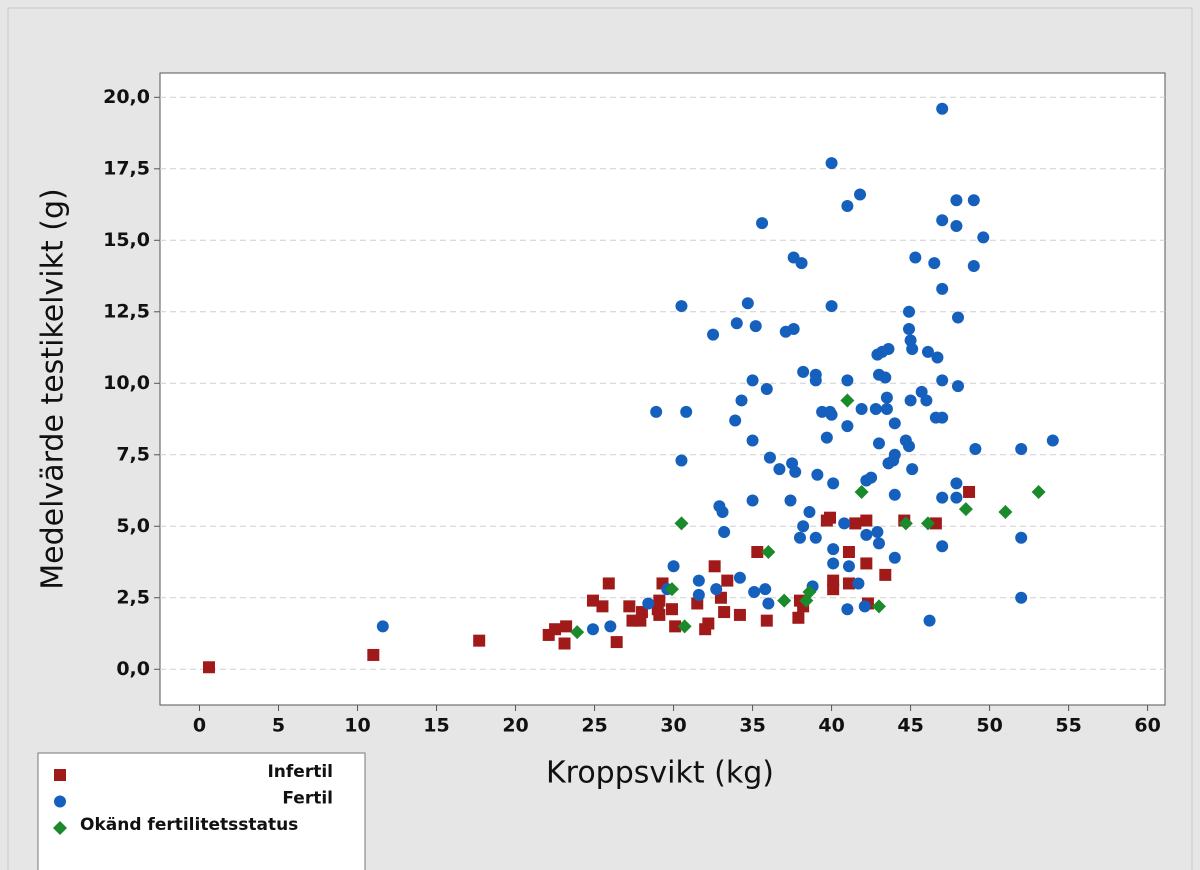 This screenshot has width=1200, height=870. What do you see at coordinates (1147, 726) in the screenshot?
I see `x-tick-label: 60` at bounding box center [1147, 726].